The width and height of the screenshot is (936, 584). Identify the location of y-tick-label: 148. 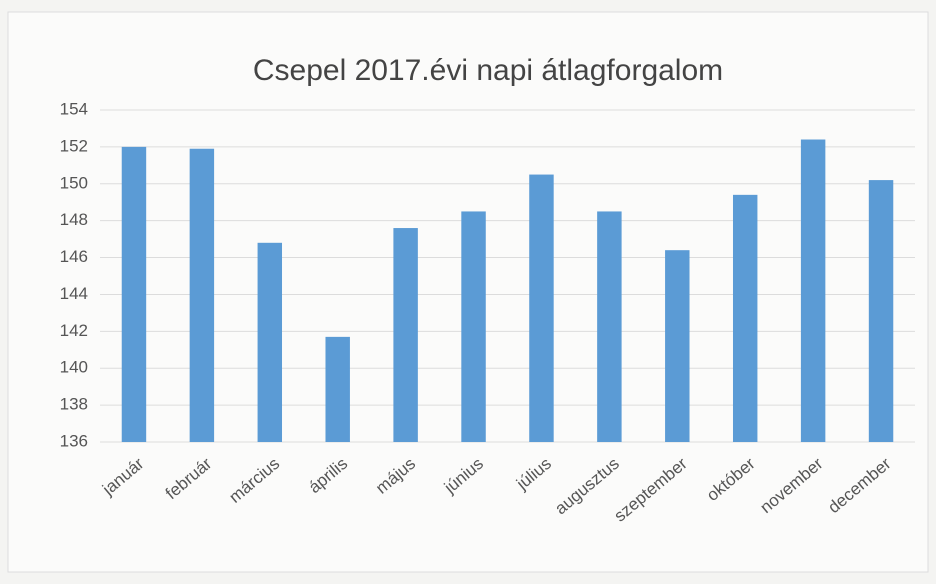
(74, 219).